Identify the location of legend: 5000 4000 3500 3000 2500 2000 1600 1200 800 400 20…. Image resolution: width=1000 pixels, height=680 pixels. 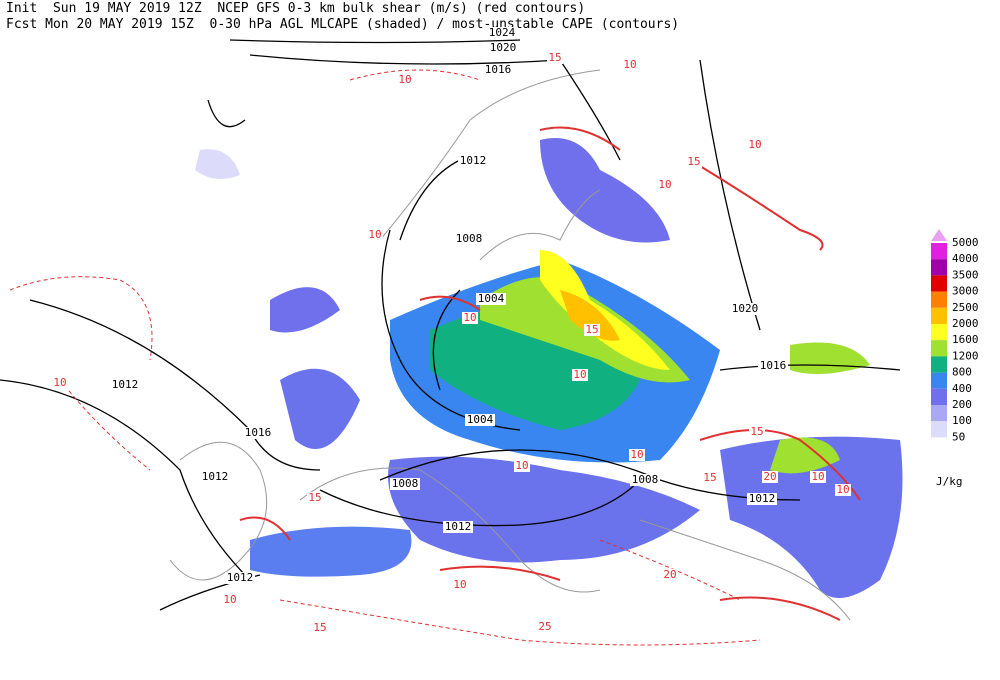
(955, 358).